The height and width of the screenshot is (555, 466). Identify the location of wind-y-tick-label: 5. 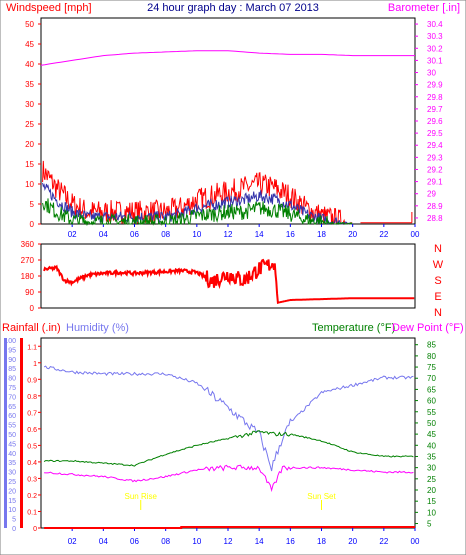
(32, 204).